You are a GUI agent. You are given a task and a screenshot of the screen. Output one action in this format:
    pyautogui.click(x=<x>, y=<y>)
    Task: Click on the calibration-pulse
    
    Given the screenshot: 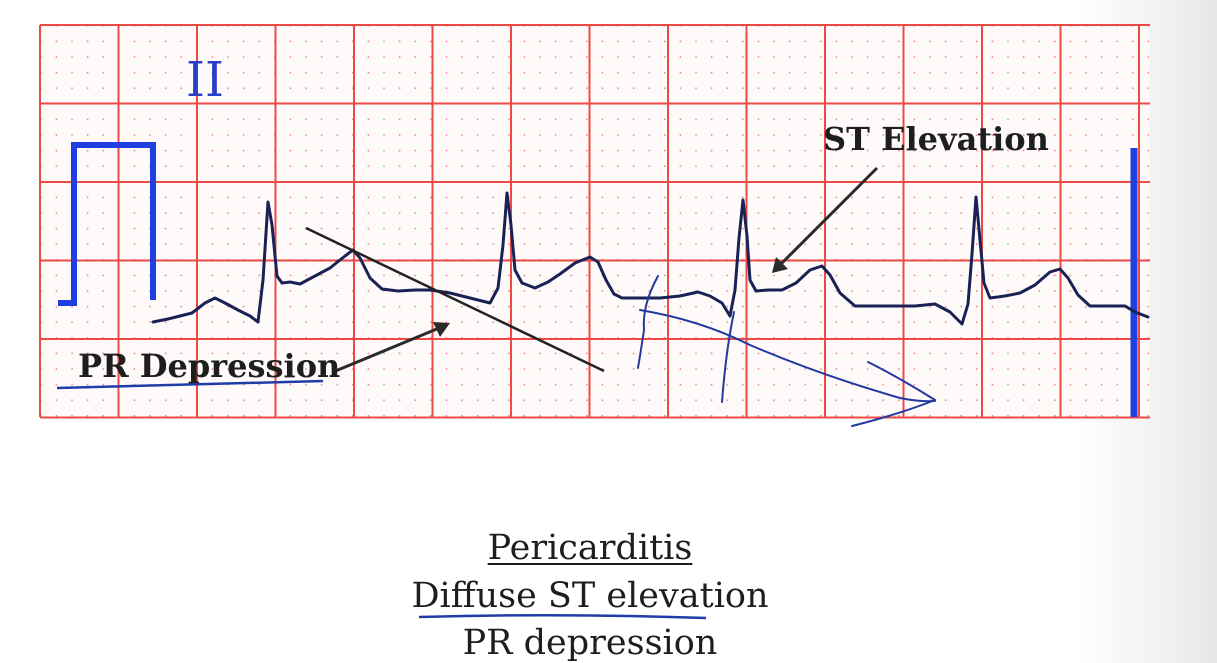 What is the action you would take?
    pyautogui.click(x=107, y=224)
    